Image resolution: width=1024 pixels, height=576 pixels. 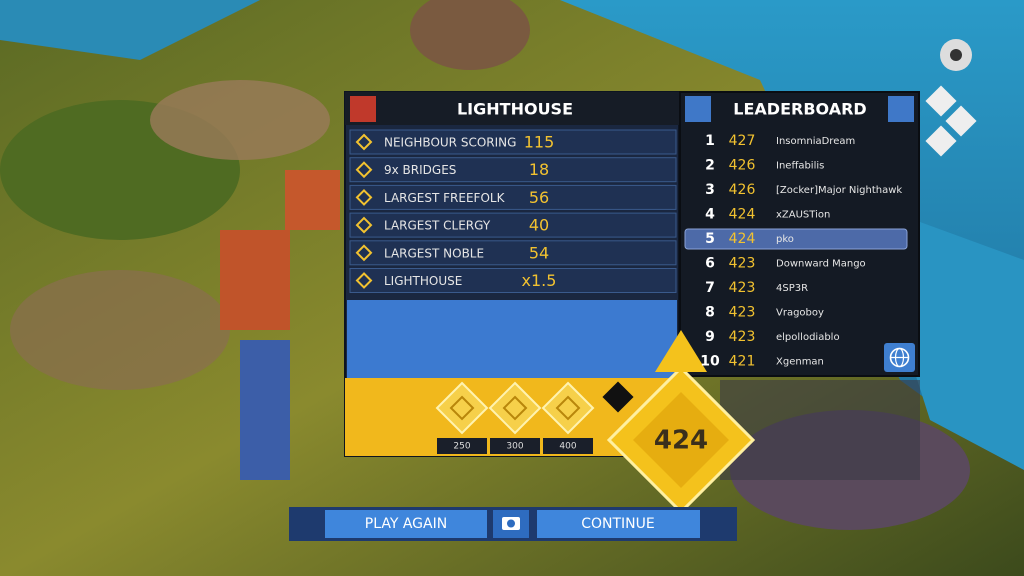 What do you see at coordinates (618, 397) in the screenshot?
I see `menu-icon` at bounding box center [618, 397].